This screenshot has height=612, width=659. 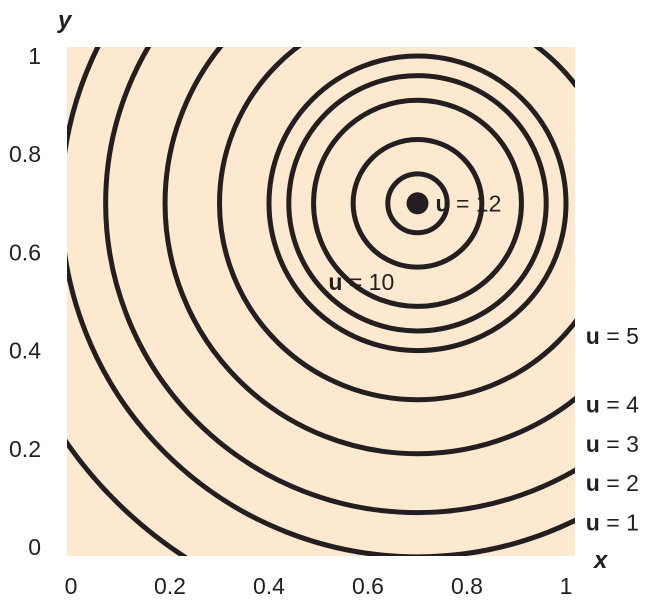 I want to click on contour-label-5: u = 1, so click(x=612, y=522).